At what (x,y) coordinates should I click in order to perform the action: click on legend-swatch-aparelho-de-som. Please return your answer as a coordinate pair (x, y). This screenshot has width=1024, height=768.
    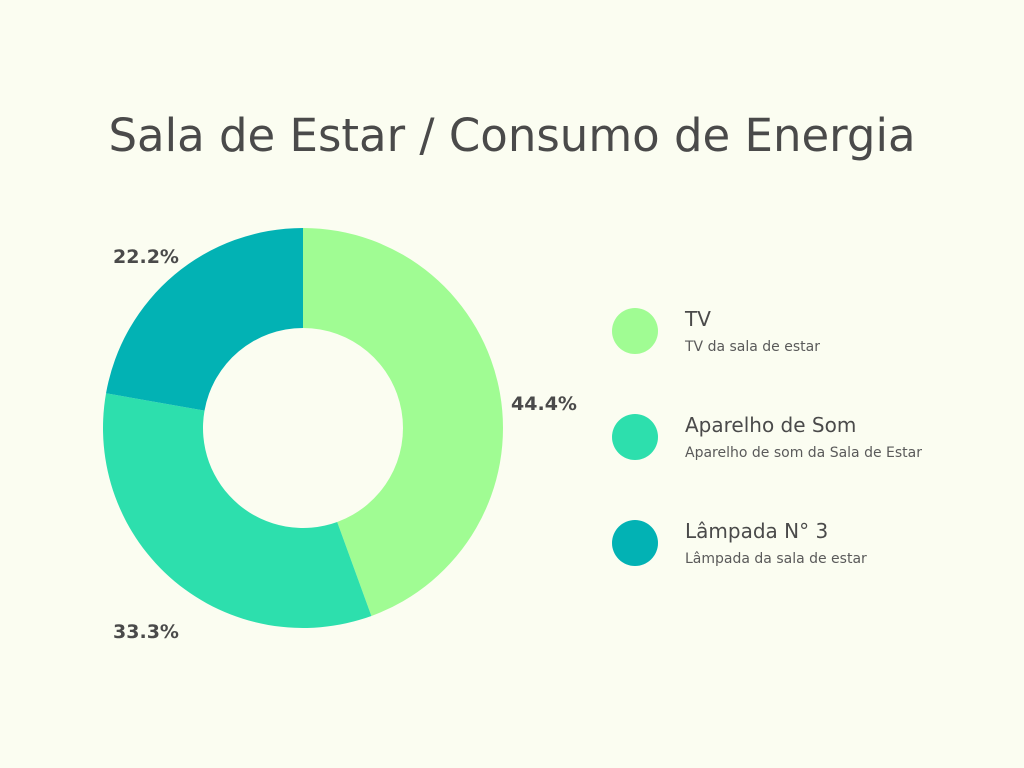
    Looking at the image, I should click on (635, 437).